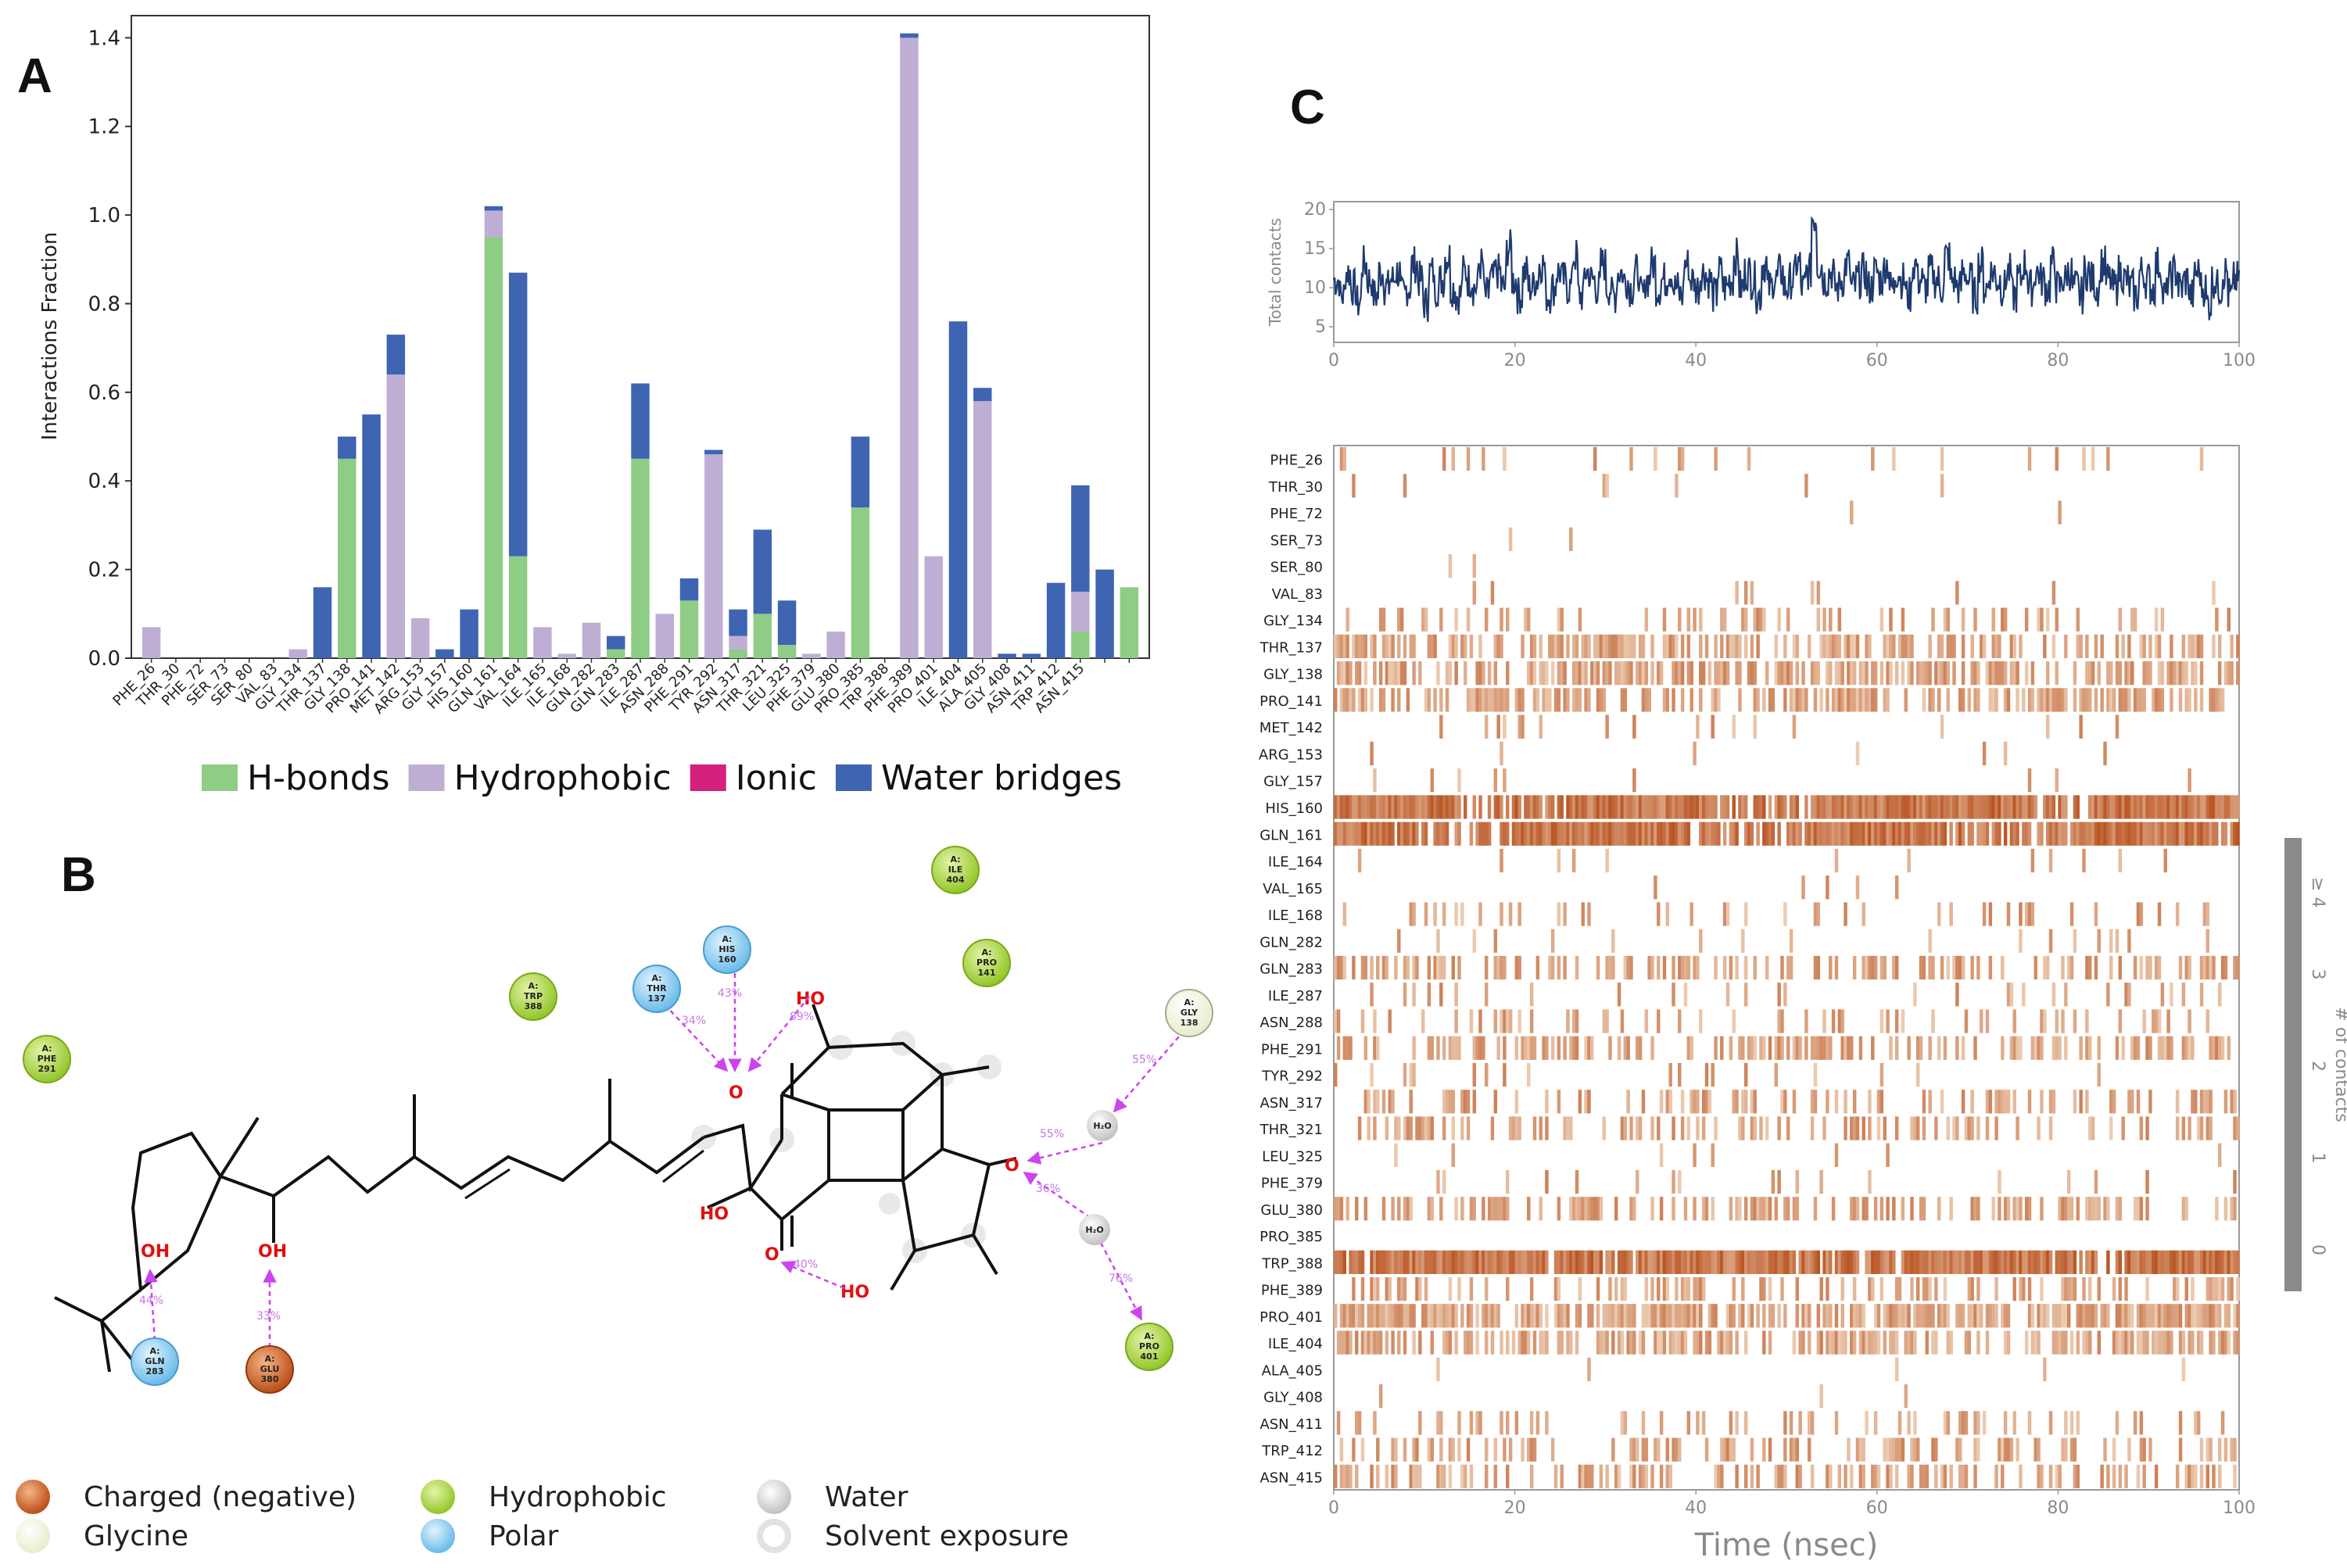 The width and height of the screenshot is (2347, 1568). I want to click on atom-oh-2: OH, so click(272, 1252).